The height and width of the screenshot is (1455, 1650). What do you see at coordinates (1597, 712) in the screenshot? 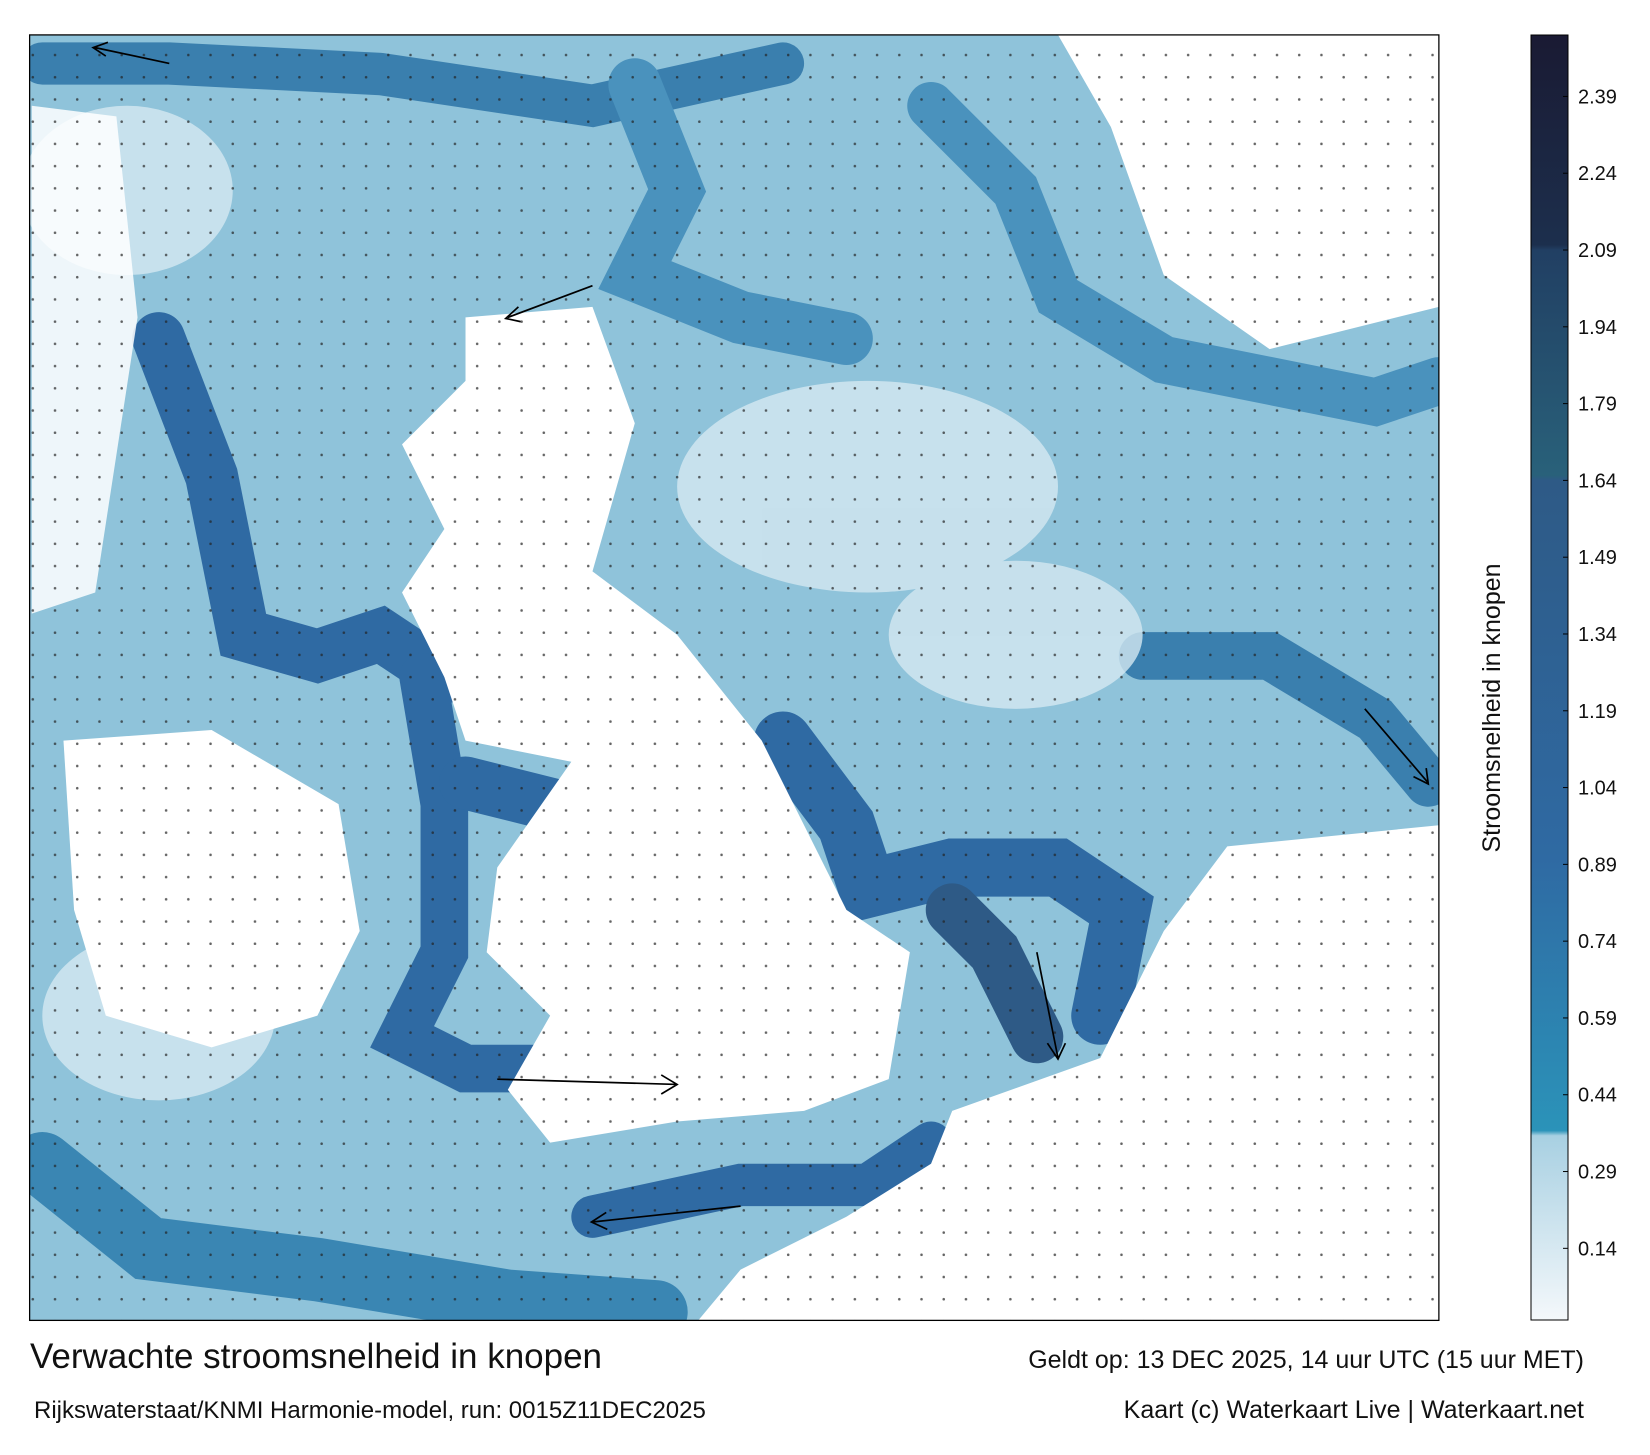
I see `colorbar-tick-label: 1.19` at bounding box center [1597, 712].